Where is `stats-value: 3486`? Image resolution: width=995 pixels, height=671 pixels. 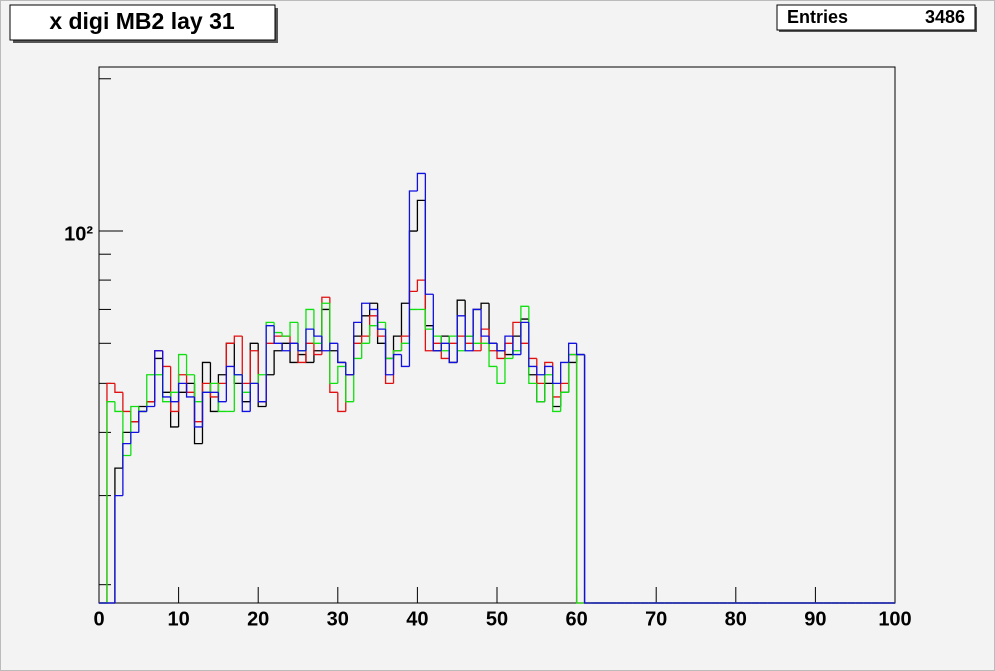
stats-value: 3486 is located at coordinates (945, 17).